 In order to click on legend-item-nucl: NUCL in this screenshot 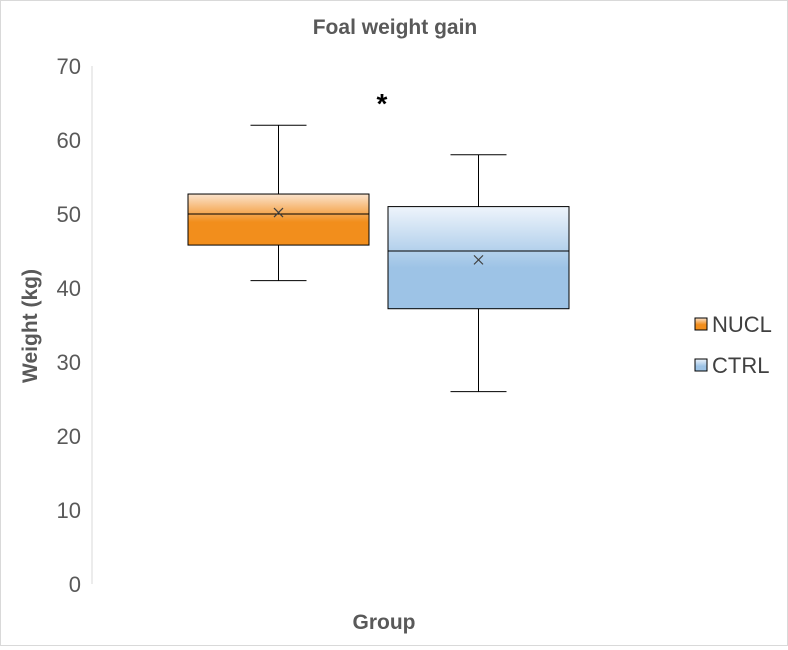, I will do `click(733, 324)`.